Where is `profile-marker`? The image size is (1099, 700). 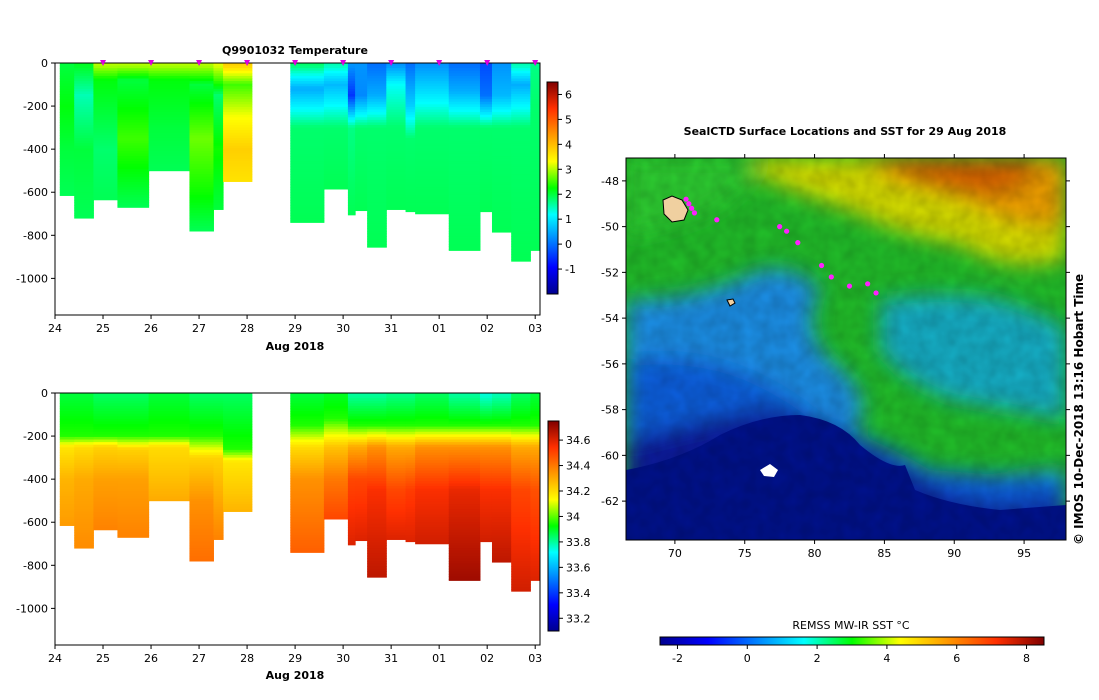
profile-marker is located at coordinates (343, 63).